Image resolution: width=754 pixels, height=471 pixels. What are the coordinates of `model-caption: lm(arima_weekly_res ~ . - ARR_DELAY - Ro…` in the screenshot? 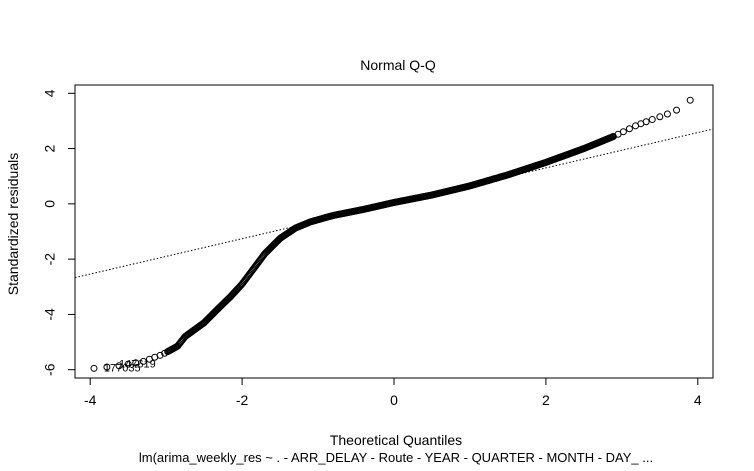 It's located at (396, 457).